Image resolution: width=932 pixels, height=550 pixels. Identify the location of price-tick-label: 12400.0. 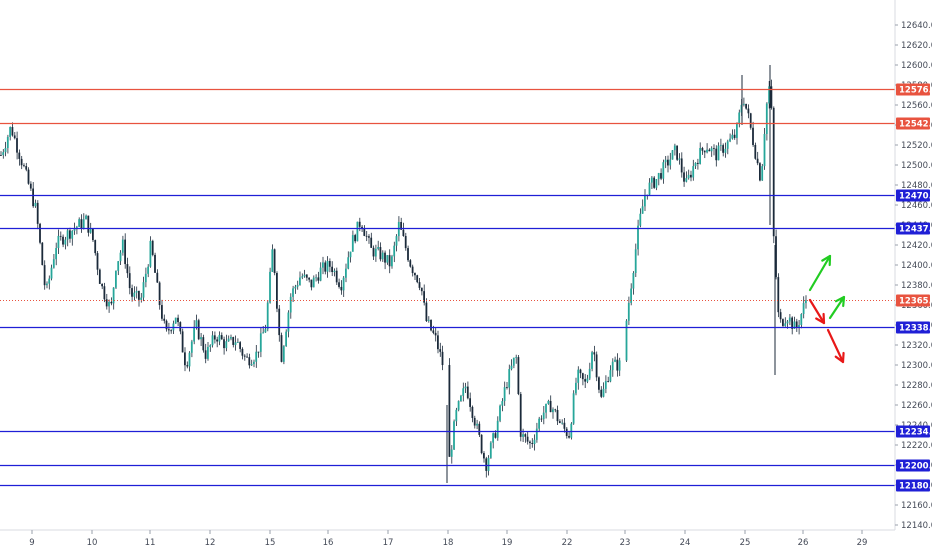
(916, 266).